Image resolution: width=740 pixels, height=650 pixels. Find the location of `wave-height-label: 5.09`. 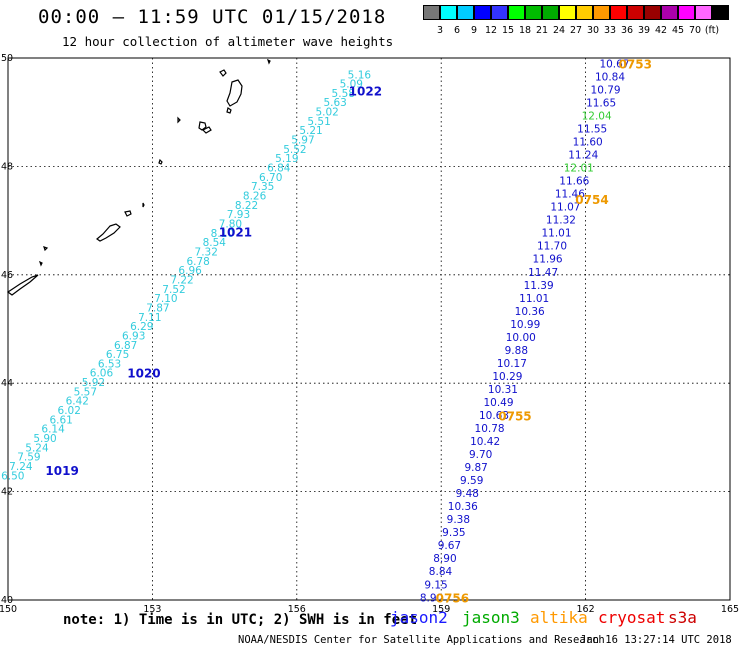

wave-height-label: 5.09 is located at coordinates (351, 85).